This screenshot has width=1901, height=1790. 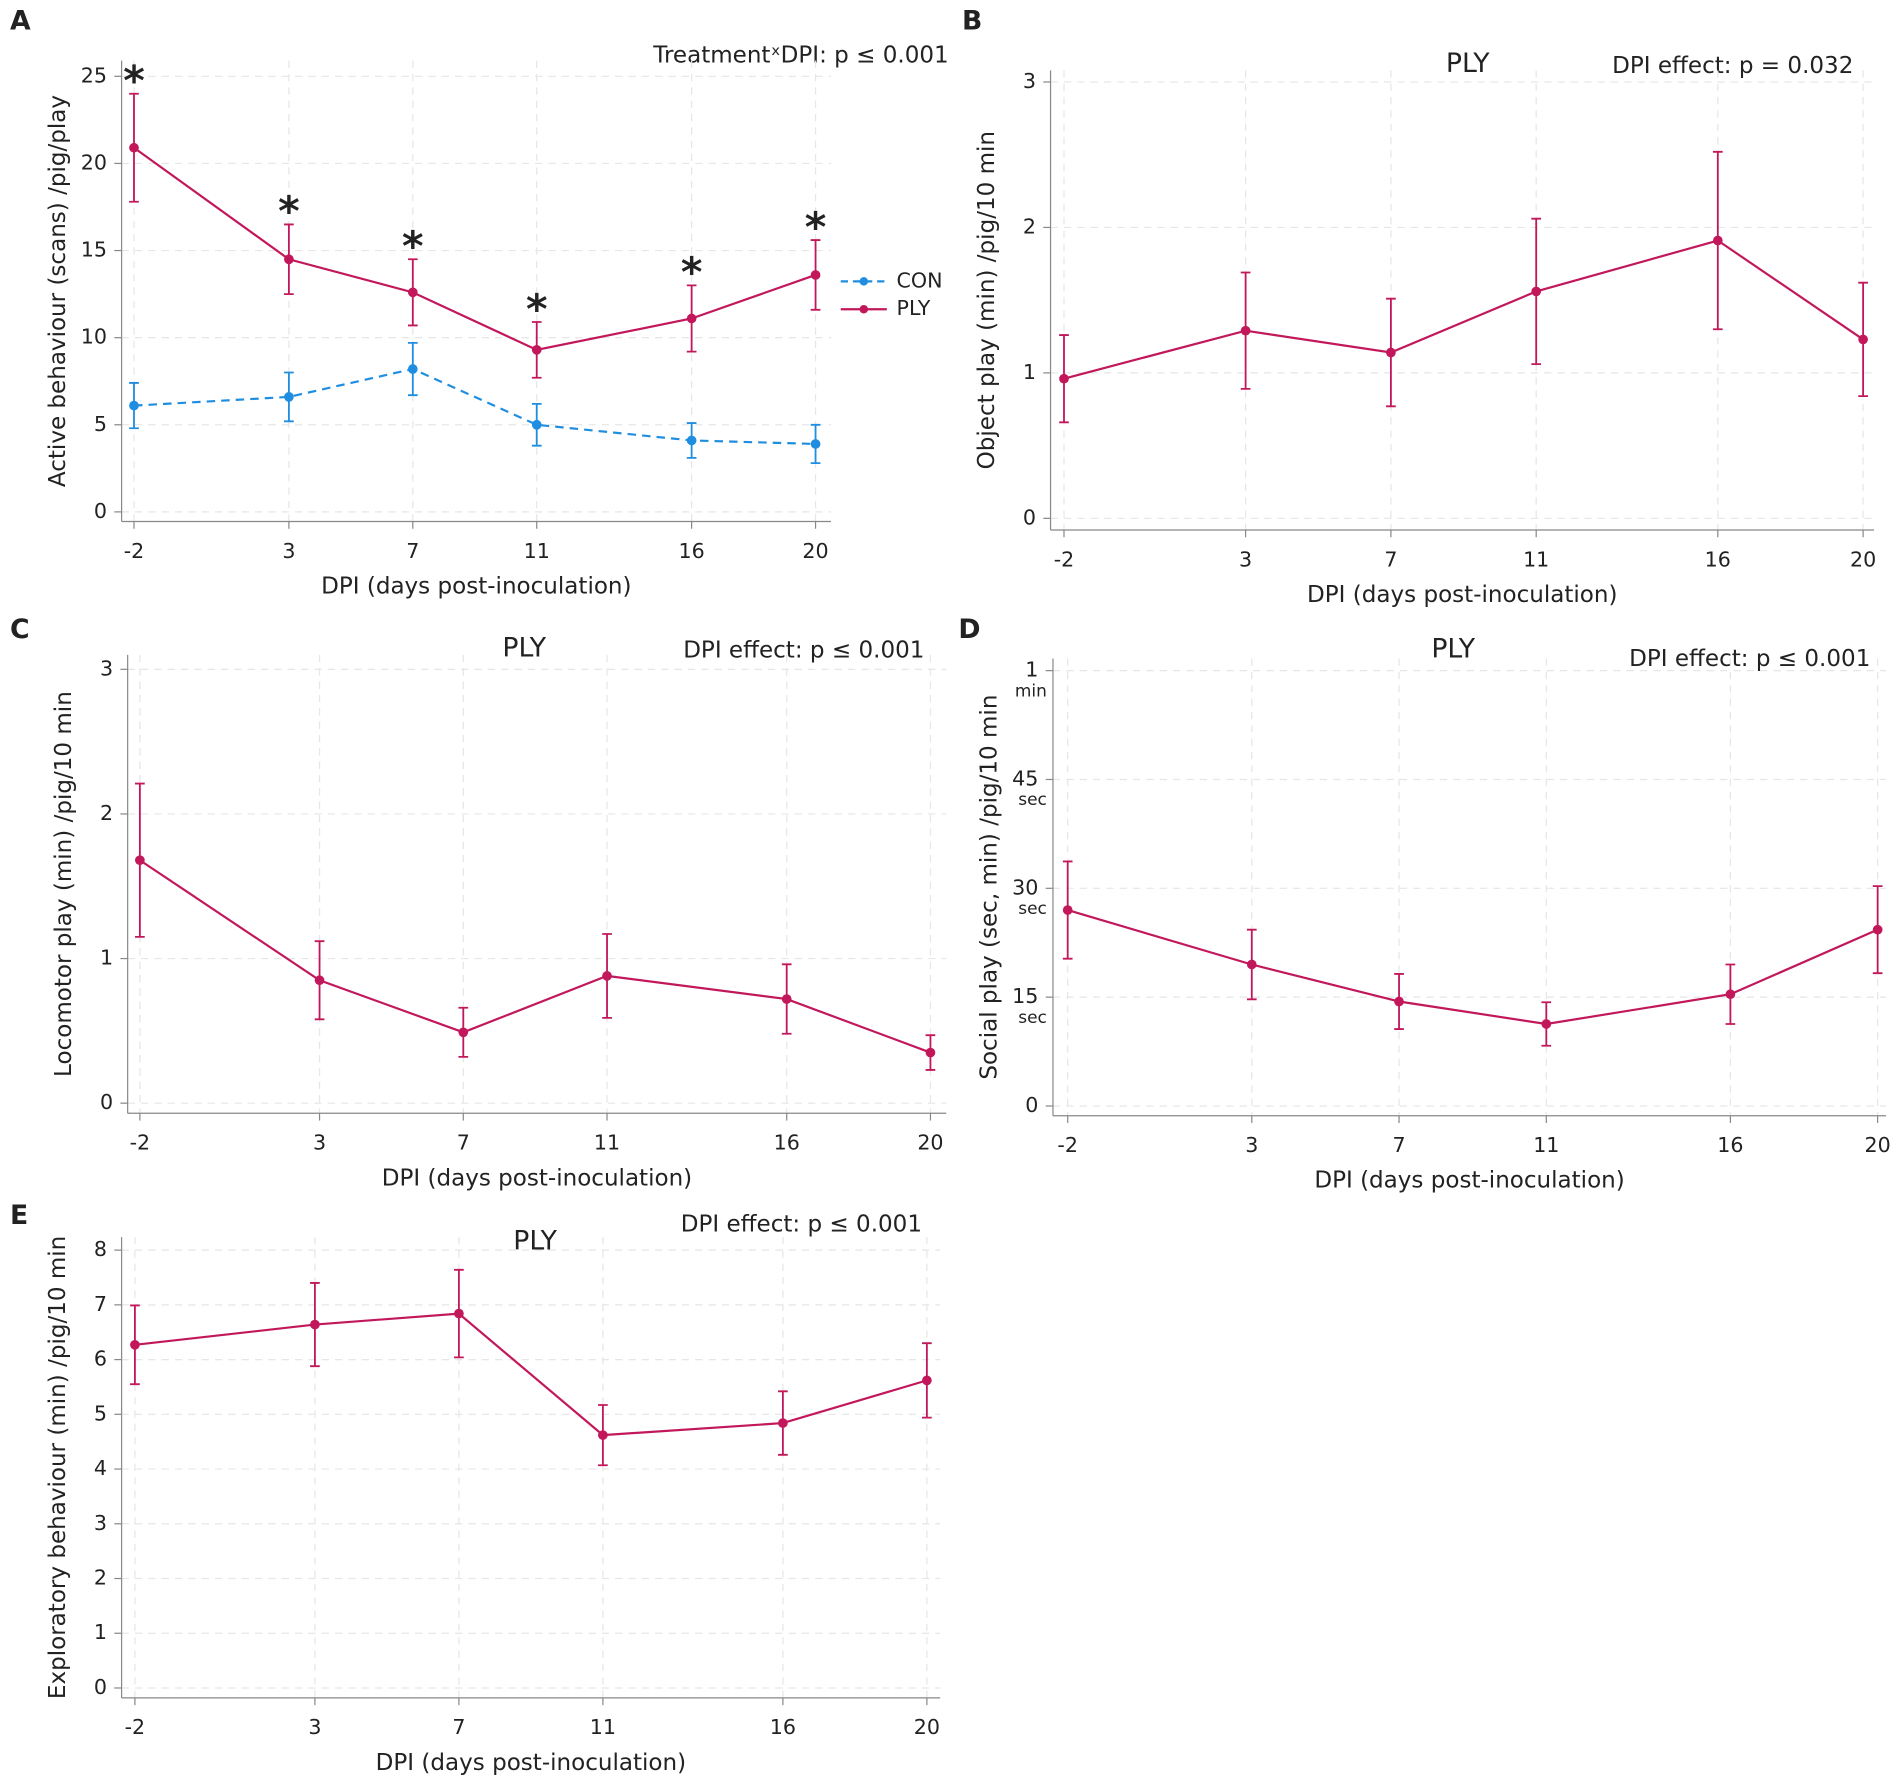 I want to click on y-tick-label: 8, so click(x=100, y=1249).